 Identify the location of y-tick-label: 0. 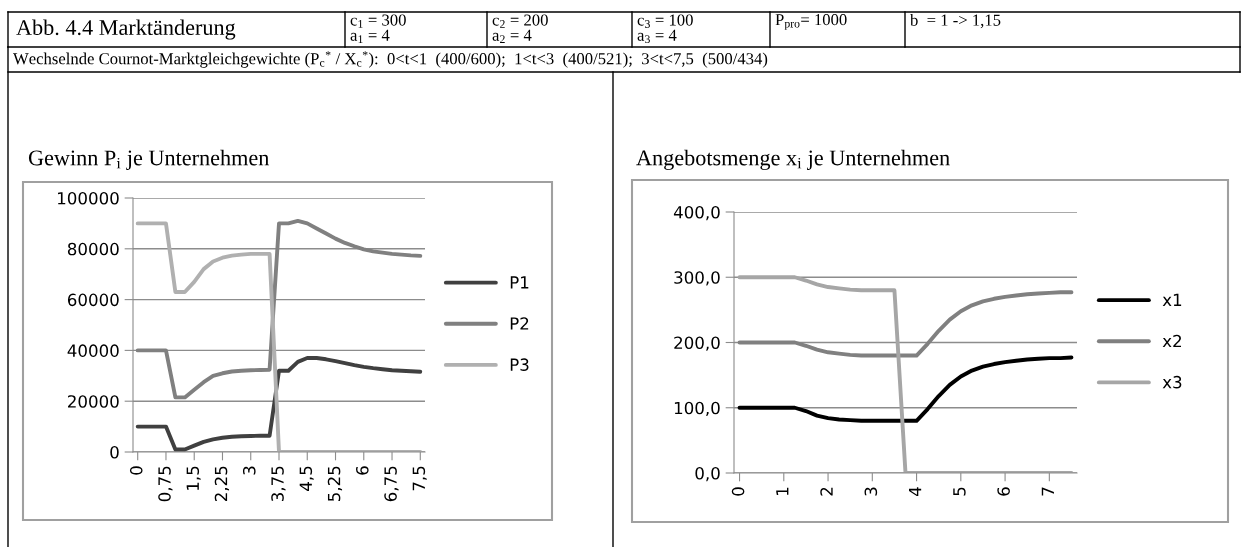
(114, 452).